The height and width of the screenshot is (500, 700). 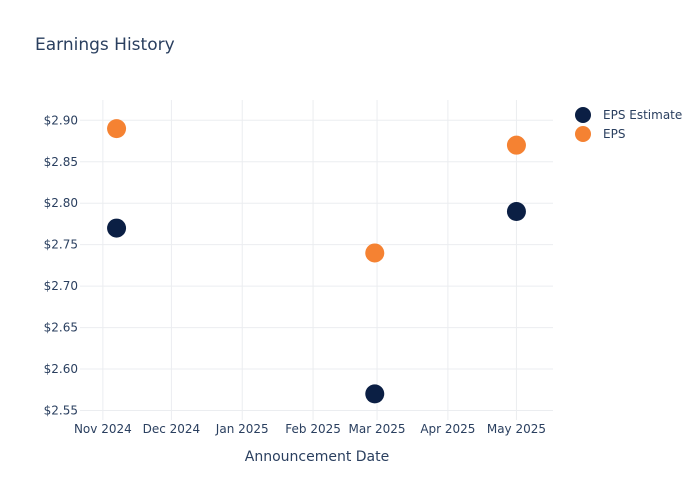 What do you see at coordinates (614, 134) in the screenshot?
I see `legend-label: EPS` at bounding box center [614, 134].